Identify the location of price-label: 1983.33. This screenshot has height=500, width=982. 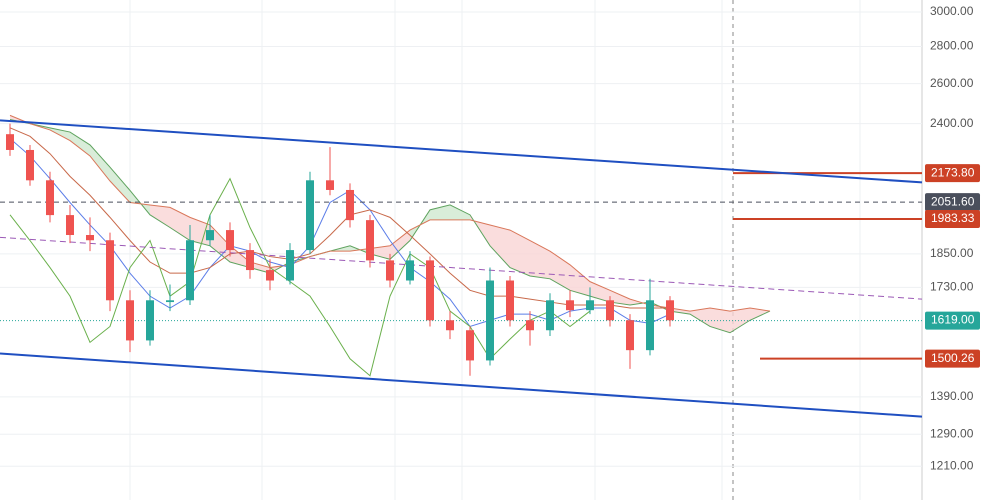
(953, 218).